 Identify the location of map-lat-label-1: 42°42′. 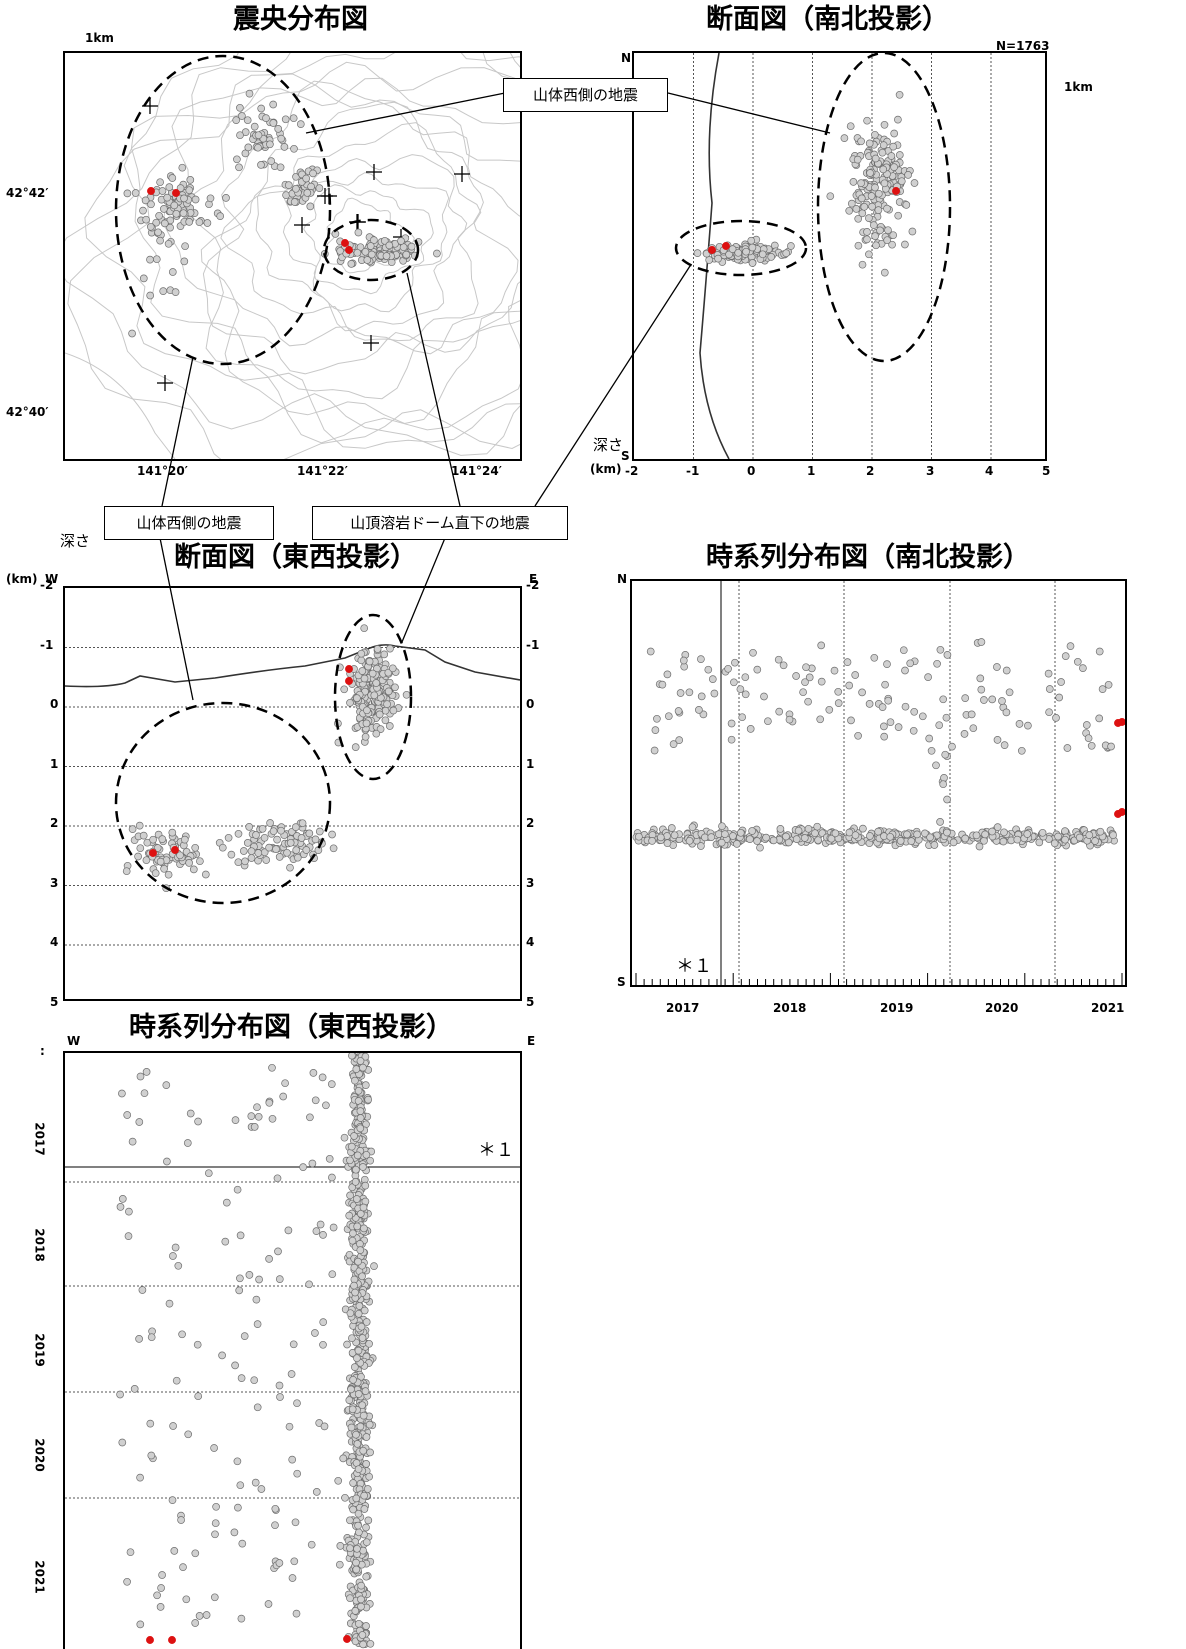
(27, 193).